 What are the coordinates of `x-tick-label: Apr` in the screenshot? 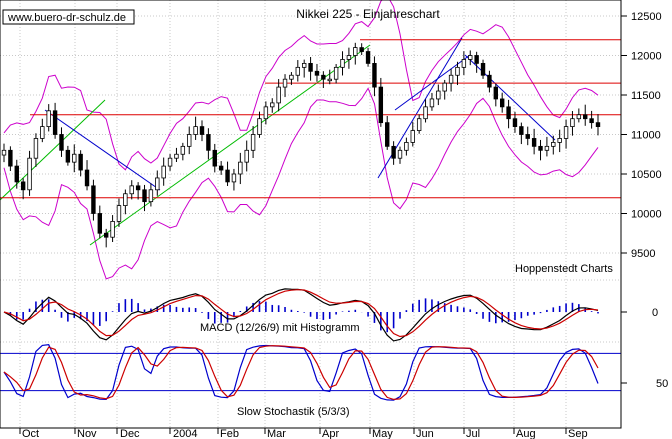 It's located at (330, 433).